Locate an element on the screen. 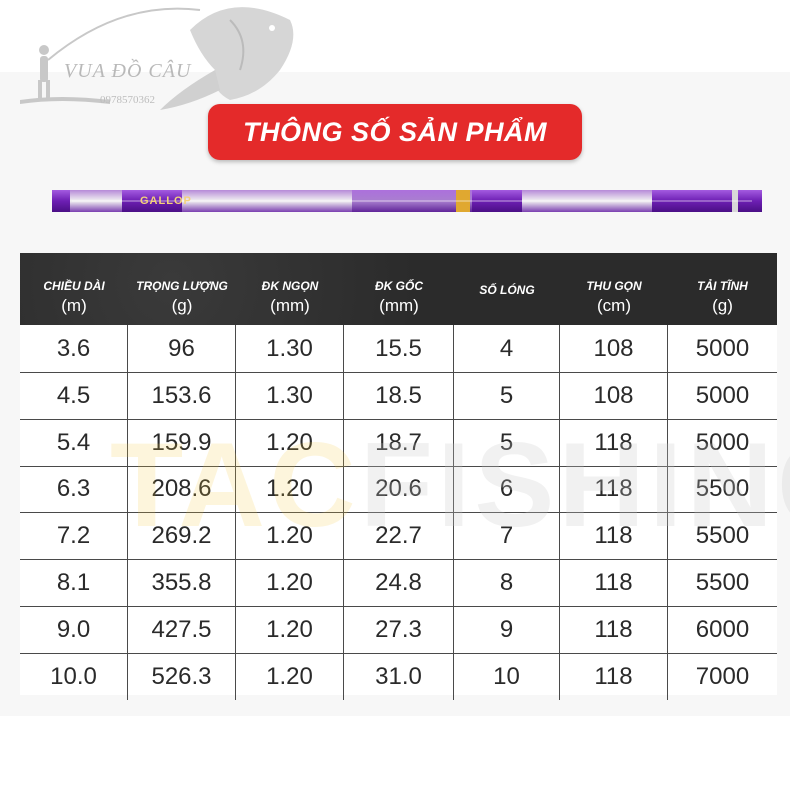  table-cell: 5.4 is located at coordinates (74, 442).